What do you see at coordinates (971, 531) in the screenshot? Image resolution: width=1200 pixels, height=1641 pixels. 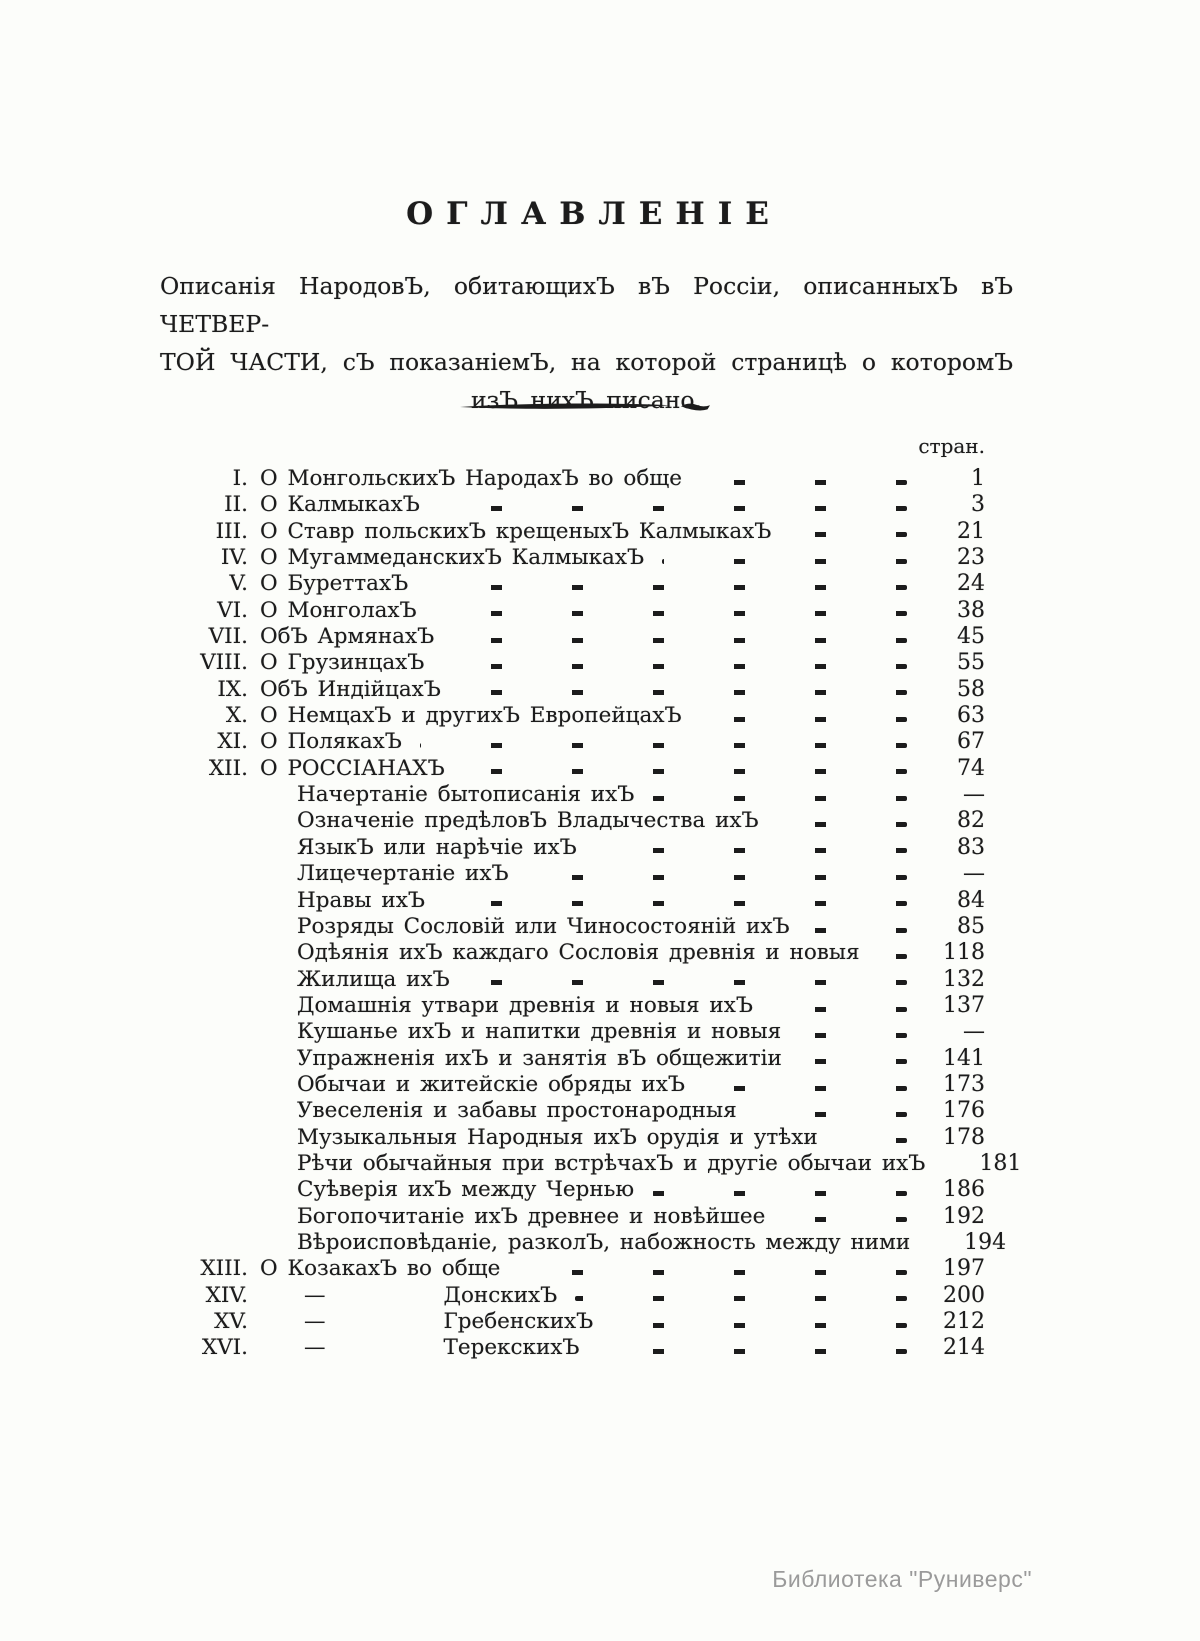 I see `toc-row-page: 21` at bounding box center [971, 531].